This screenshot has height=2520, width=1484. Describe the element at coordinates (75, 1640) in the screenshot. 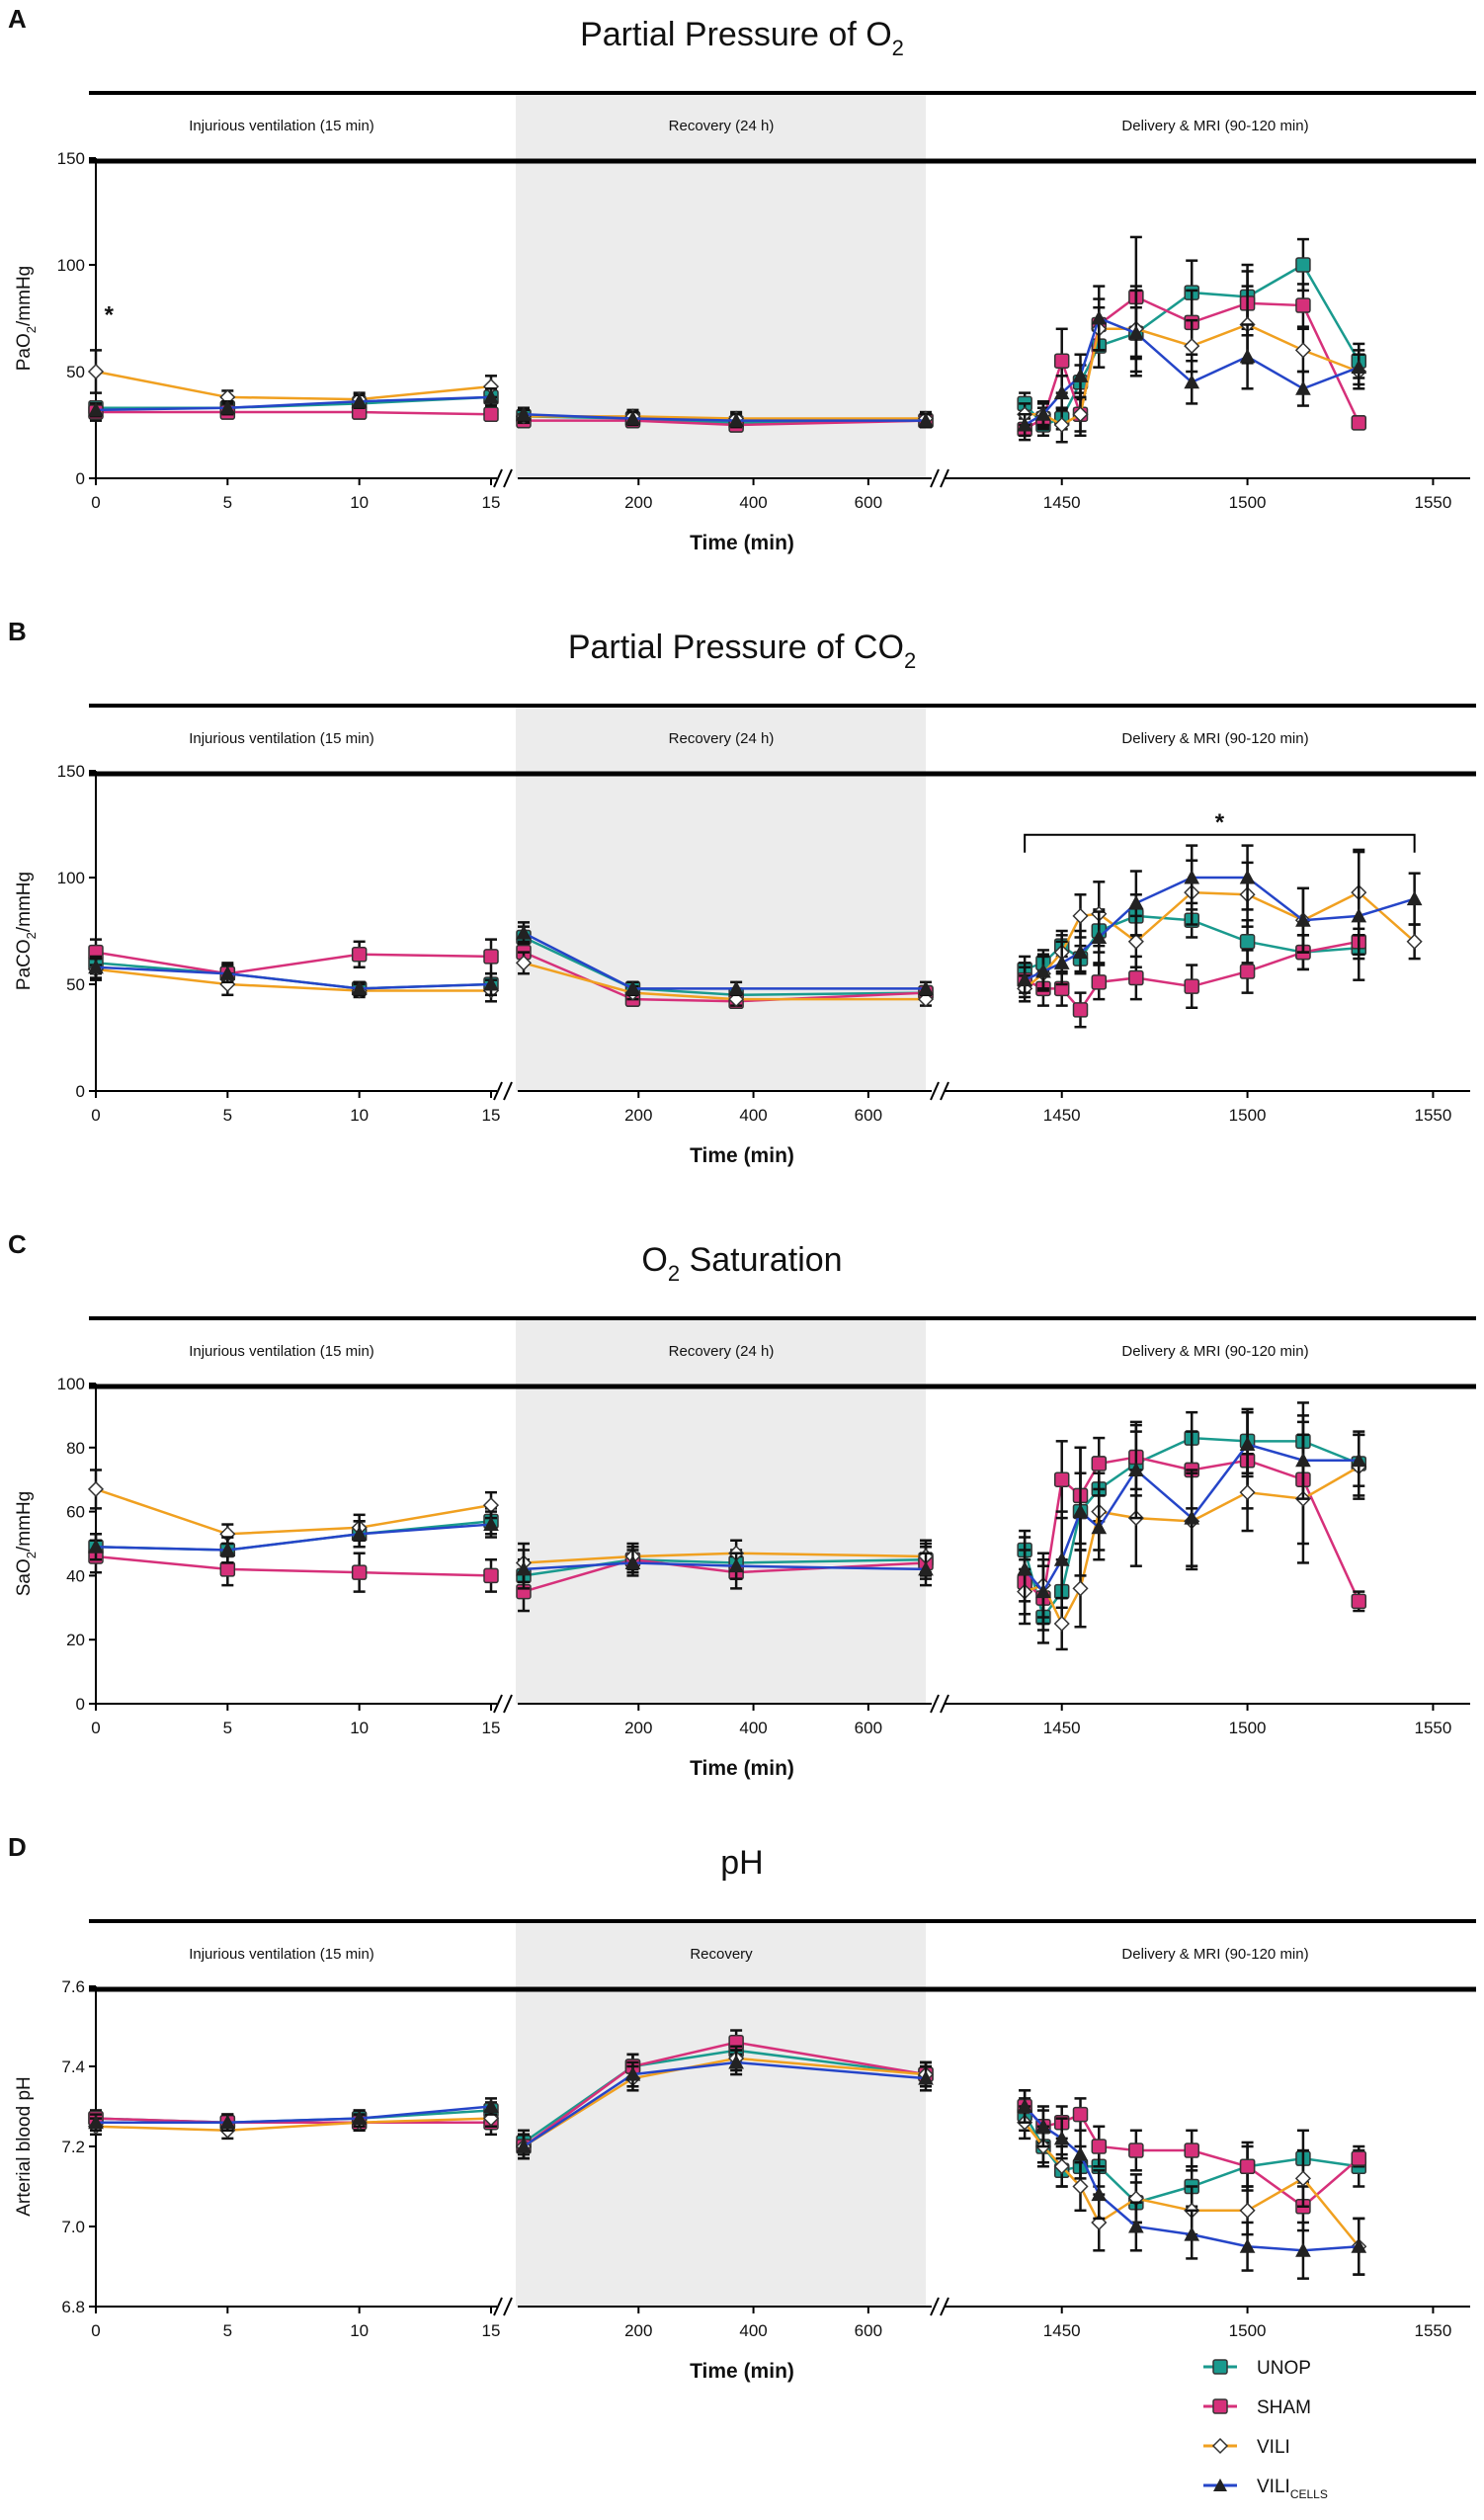

I see `y-tick-label: 20` at that location.